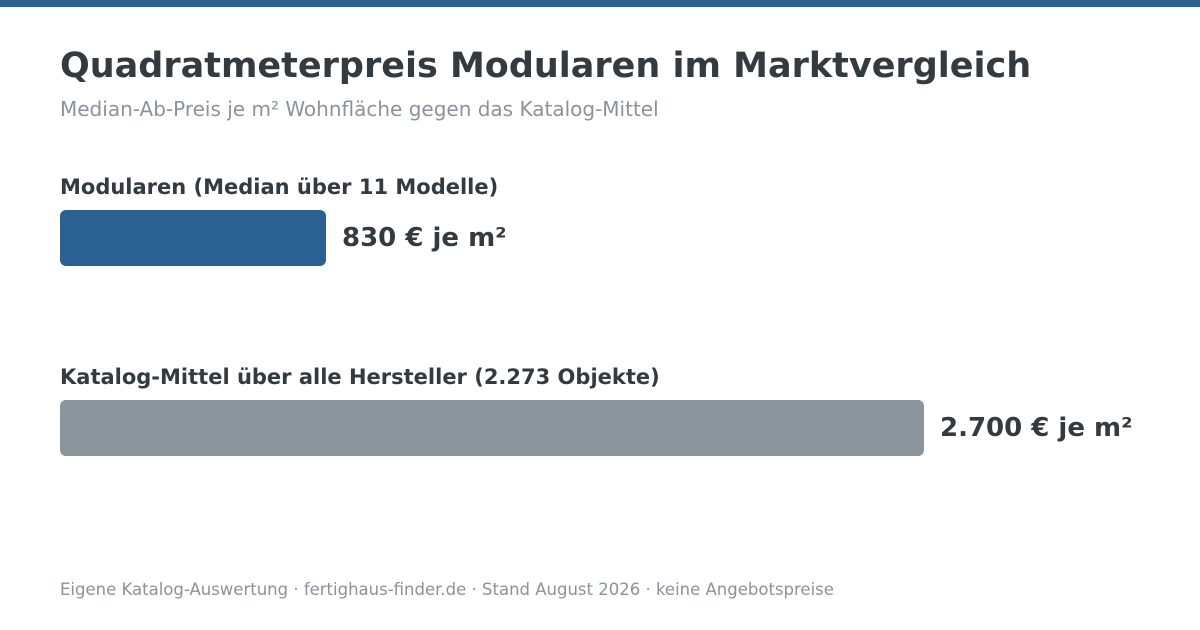 The height and width of the screenshot is (630, 1200). What do you see at coordinates (1036, 428) in the screenshot?
I see `bar-value-label: 2.700 € je m²` at bounding box center [1036, 428].